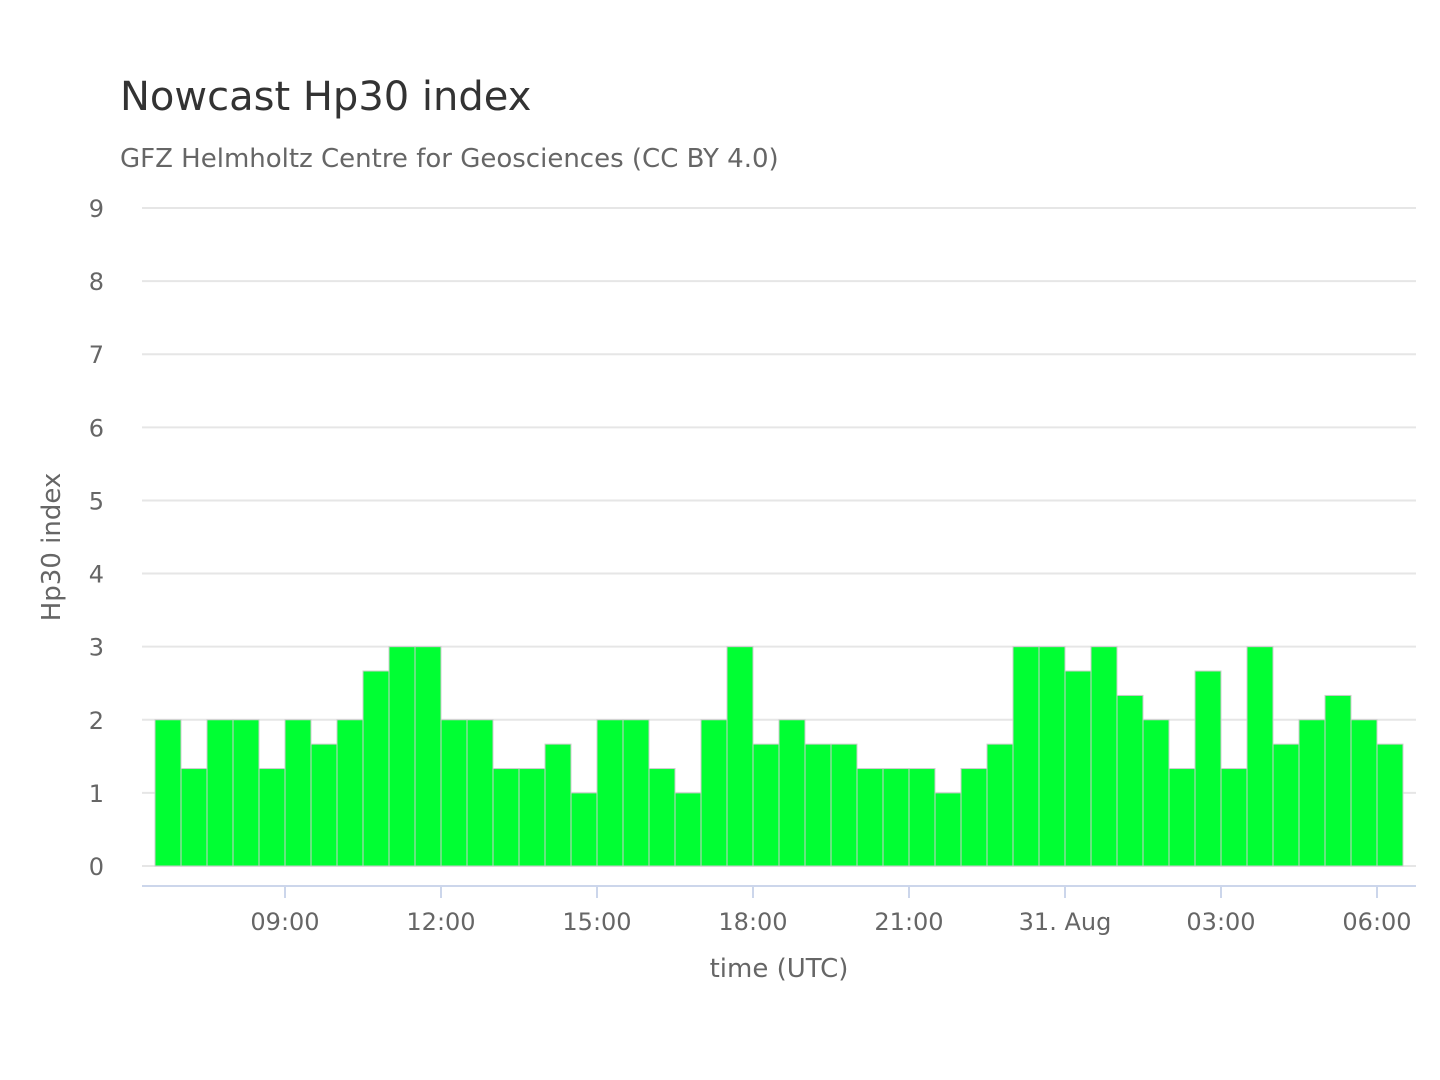  I want to click on y-tick-label: 6, so click(96, 428).